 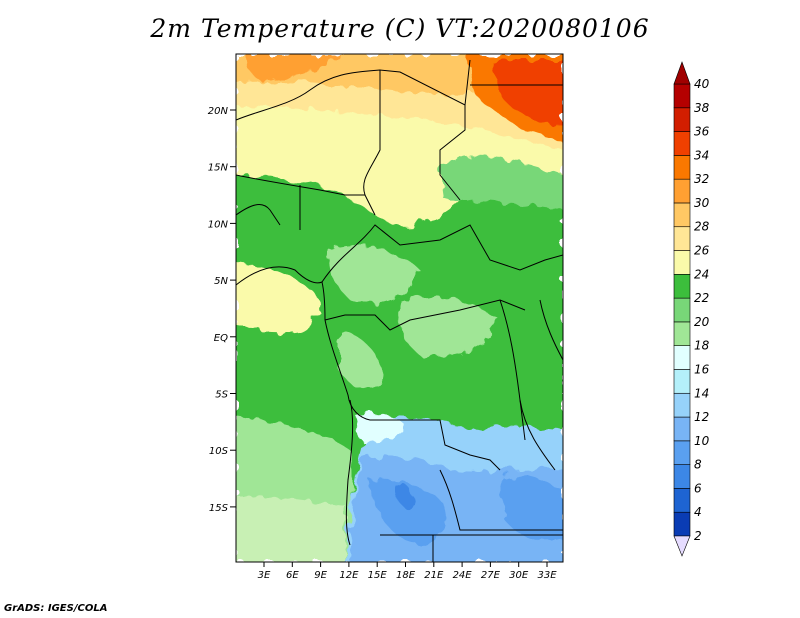 What do you see at coordinates (519, 575) in the screenshot?
I see `lon-label: 30E` at bounding box center [519, 575].